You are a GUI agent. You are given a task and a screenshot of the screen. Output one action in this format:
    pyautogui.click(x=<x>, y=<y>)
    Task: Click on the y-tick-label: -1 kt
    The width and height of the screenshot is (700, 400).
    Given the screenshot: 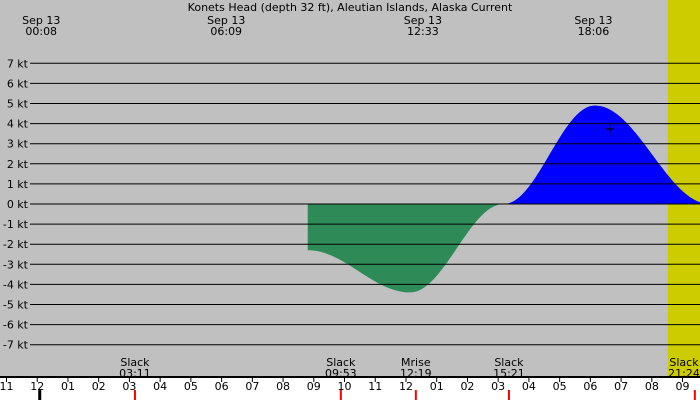 What is the action you would take?
    pyautogui.click(x=16, y=224)
    